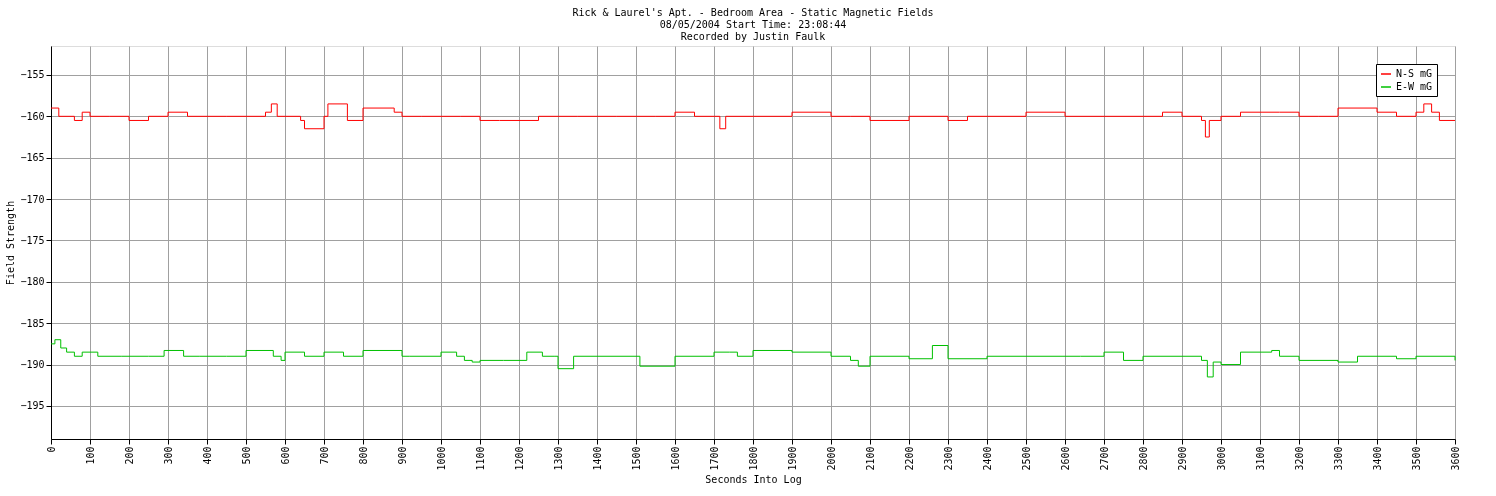  What do you see at coordinates (324, 455) in the screenshot?
I see `x-tick-label: 700` at bounding box center [324, 455].